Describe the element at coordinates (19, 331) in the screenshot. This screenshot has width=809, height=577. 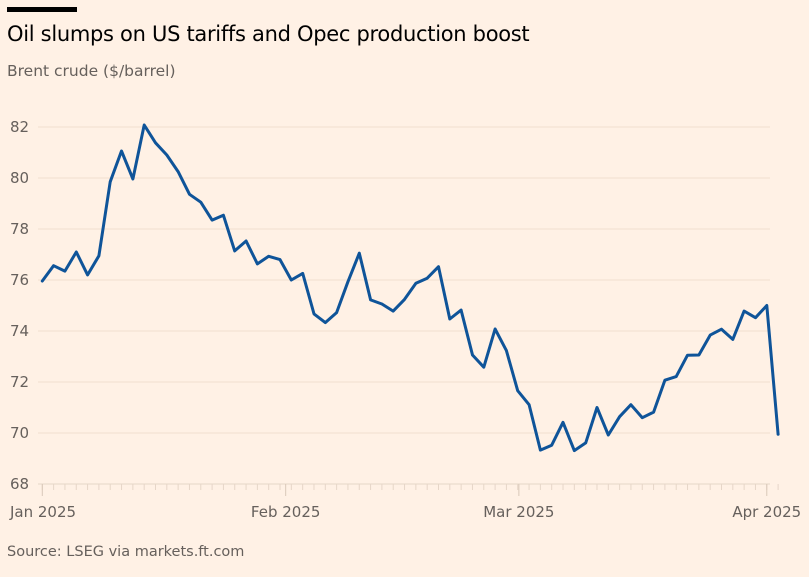
I see `y-tick-label: 74` at that location.